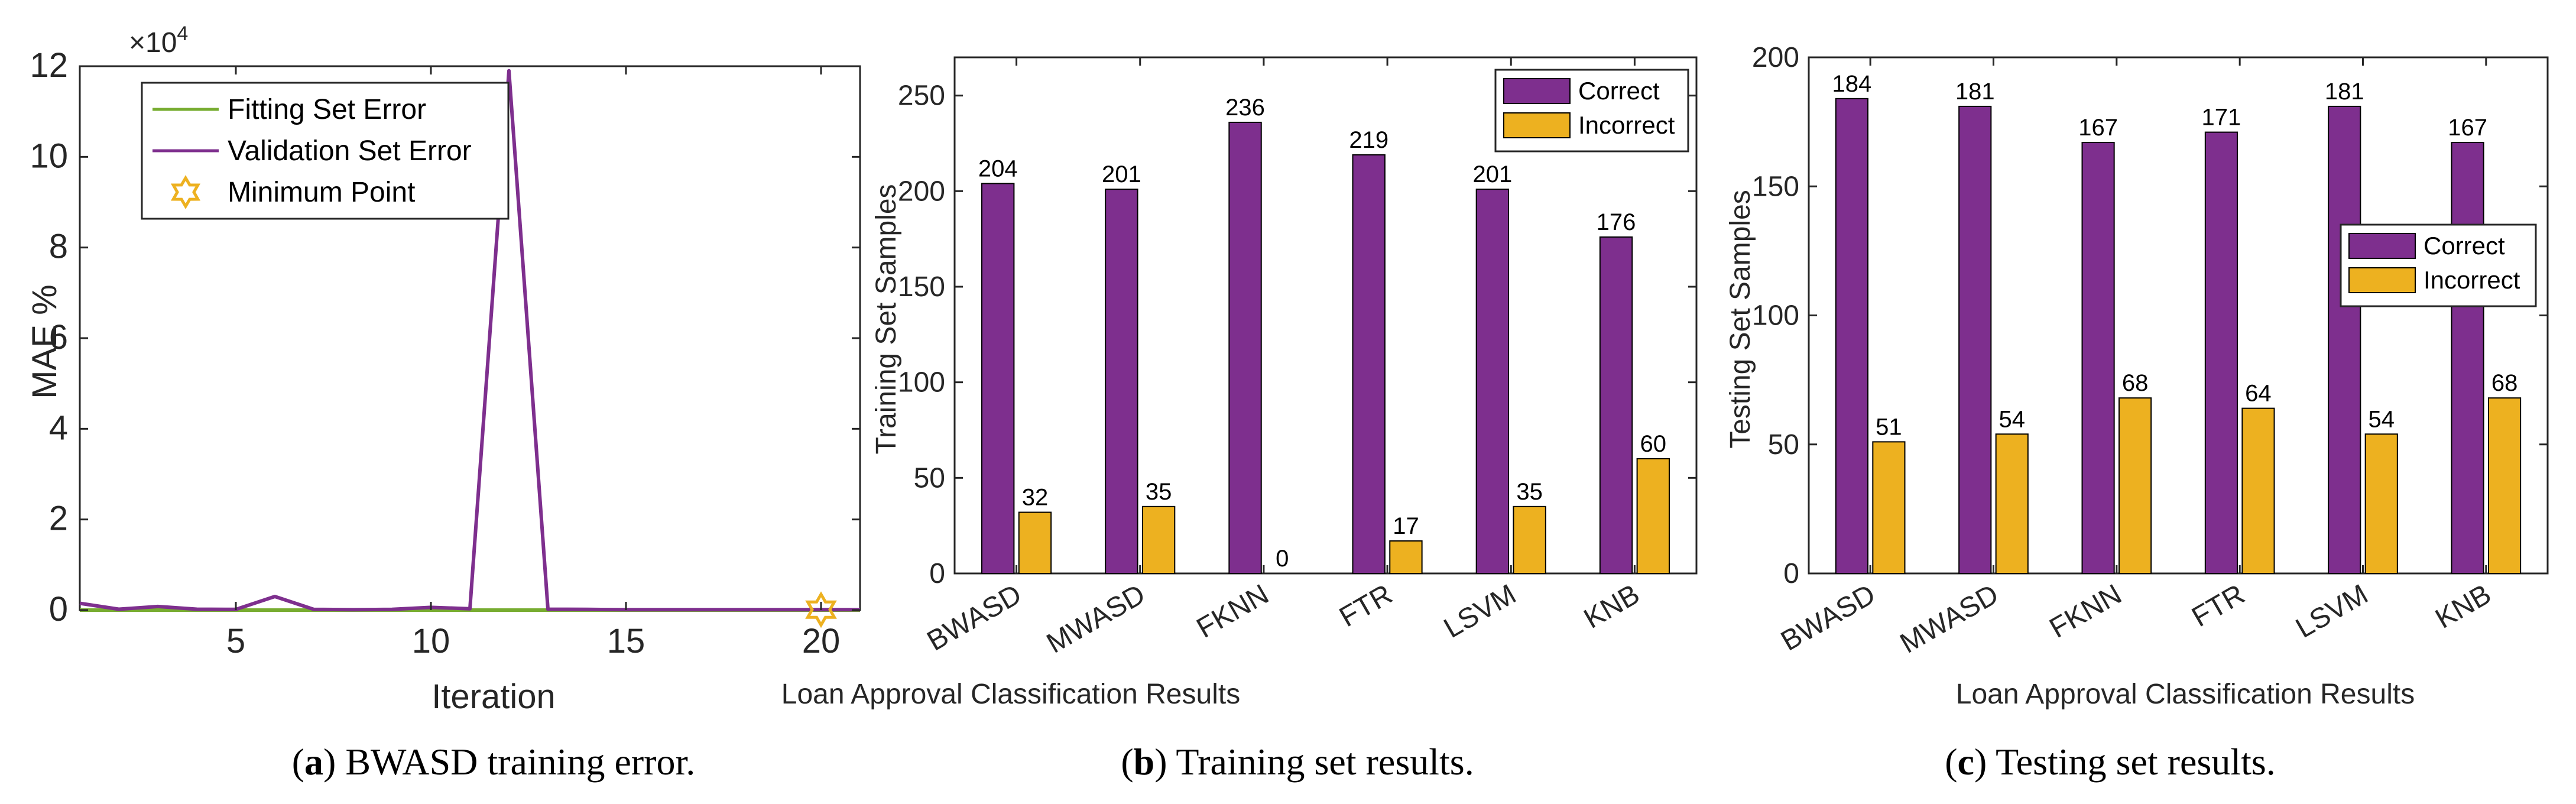 This screenshot has width=2576, height=804. I want to click on chart-c-ytick-label: 100, so click(1775, 316).